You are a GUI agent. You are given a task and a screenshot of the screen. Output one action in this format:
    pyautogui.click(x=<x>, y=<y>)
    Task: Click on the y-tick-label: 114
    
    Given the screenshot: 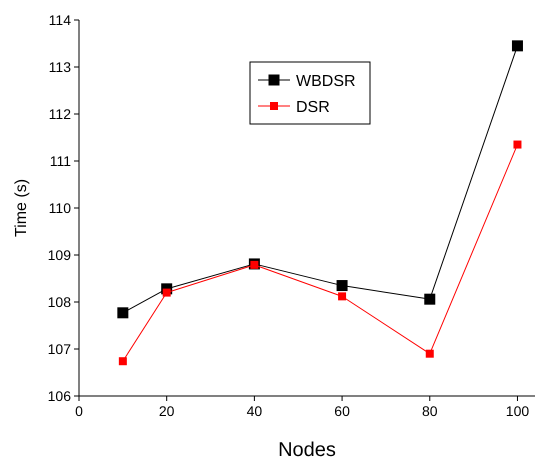 What is the action you would take?
    pyautogui.click(x=60, y=20)
    